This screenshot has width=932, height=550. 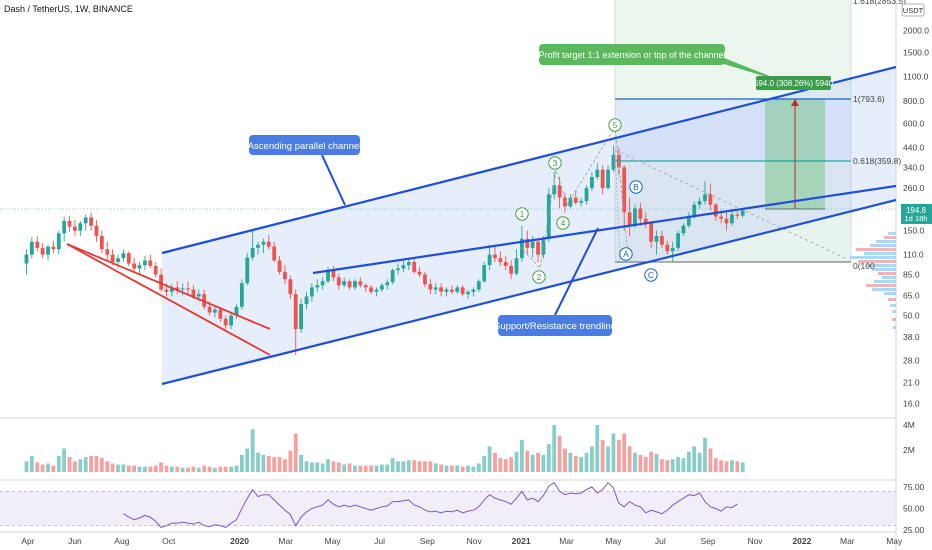 I want to click on time-tick: Jul, so click(x=660, y=541).